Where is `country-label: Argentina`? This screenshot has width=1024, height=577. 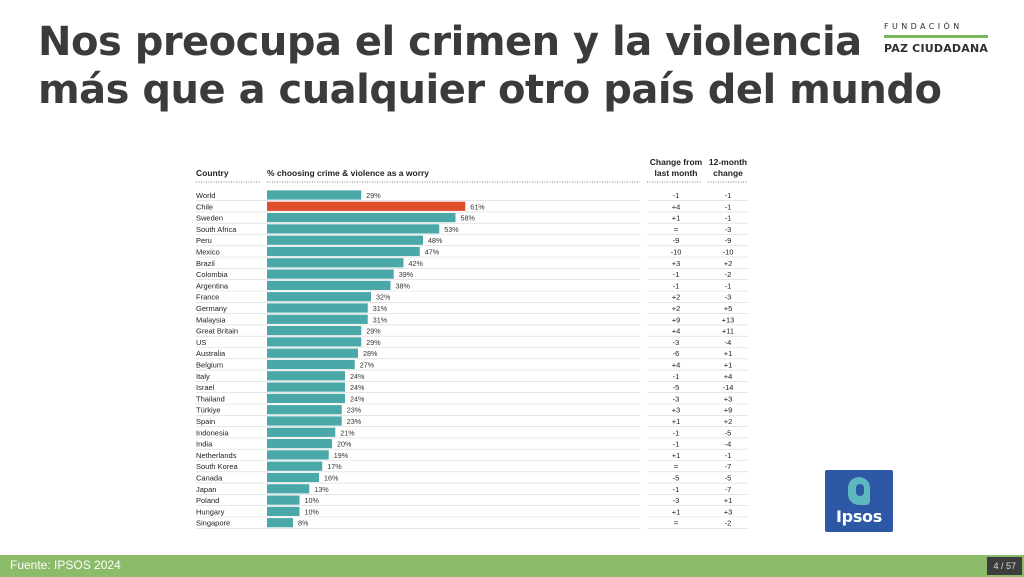 country-label: Argentina is located at coordinates (212, 285).